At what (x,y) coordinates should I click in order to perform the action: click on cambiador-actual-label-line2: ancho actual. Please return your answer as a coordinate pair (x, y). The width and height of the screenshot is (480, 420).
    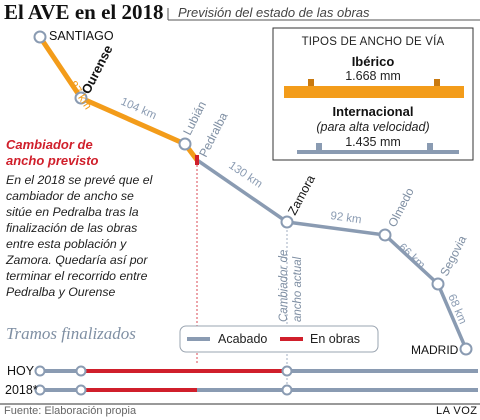
    Looking at the image, I should click on (298, 289).